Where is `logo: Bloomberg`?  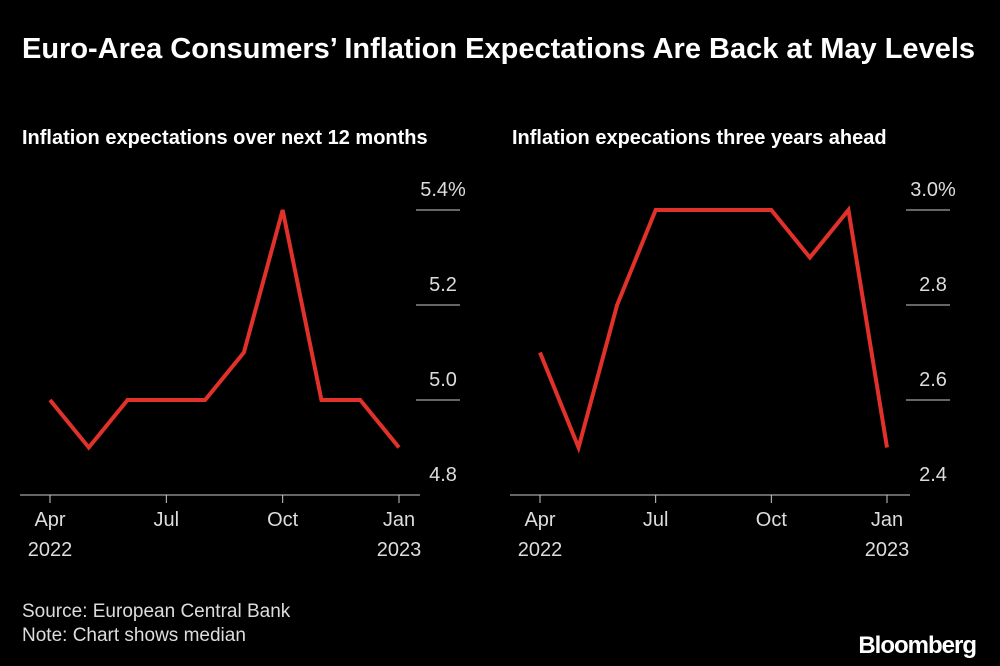
logo: Bloomberg is located at coordinates (917, 645).